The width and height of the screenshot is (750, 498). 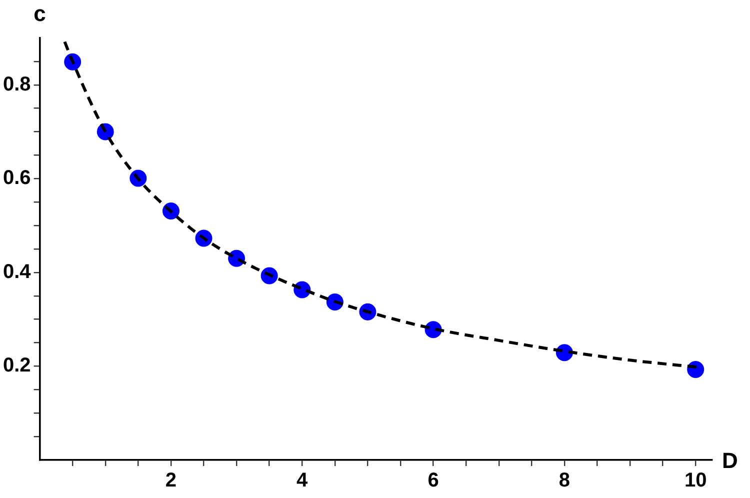 What do you see at coordinates (16, 365) in the screenshot?
I see `y-tick-label: 0.2` at bounding box center [16, 365].